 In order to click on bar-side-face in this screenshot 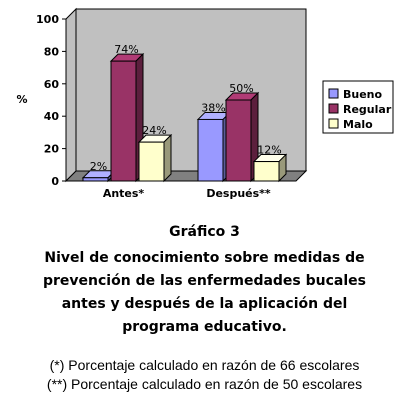, I will do `click(167, 158)`.